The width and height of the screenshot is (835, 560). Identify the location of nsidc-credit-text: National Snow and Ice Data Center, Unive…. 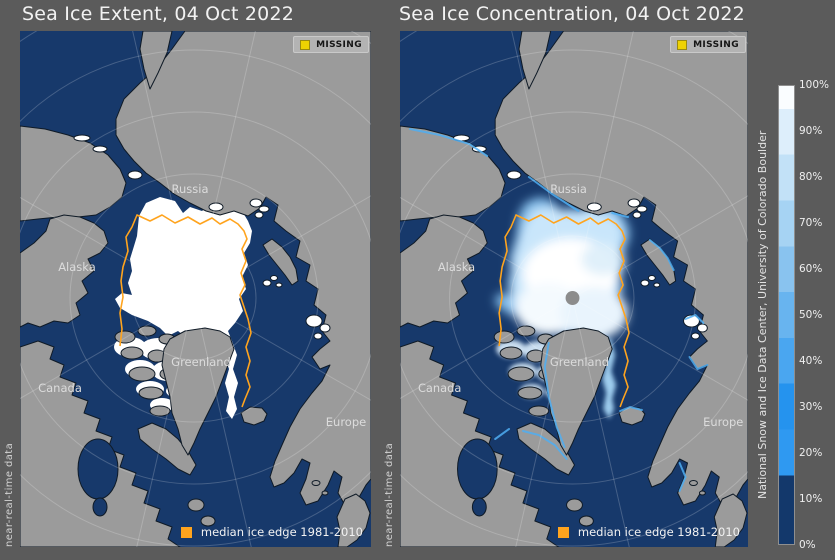
(762, 315).